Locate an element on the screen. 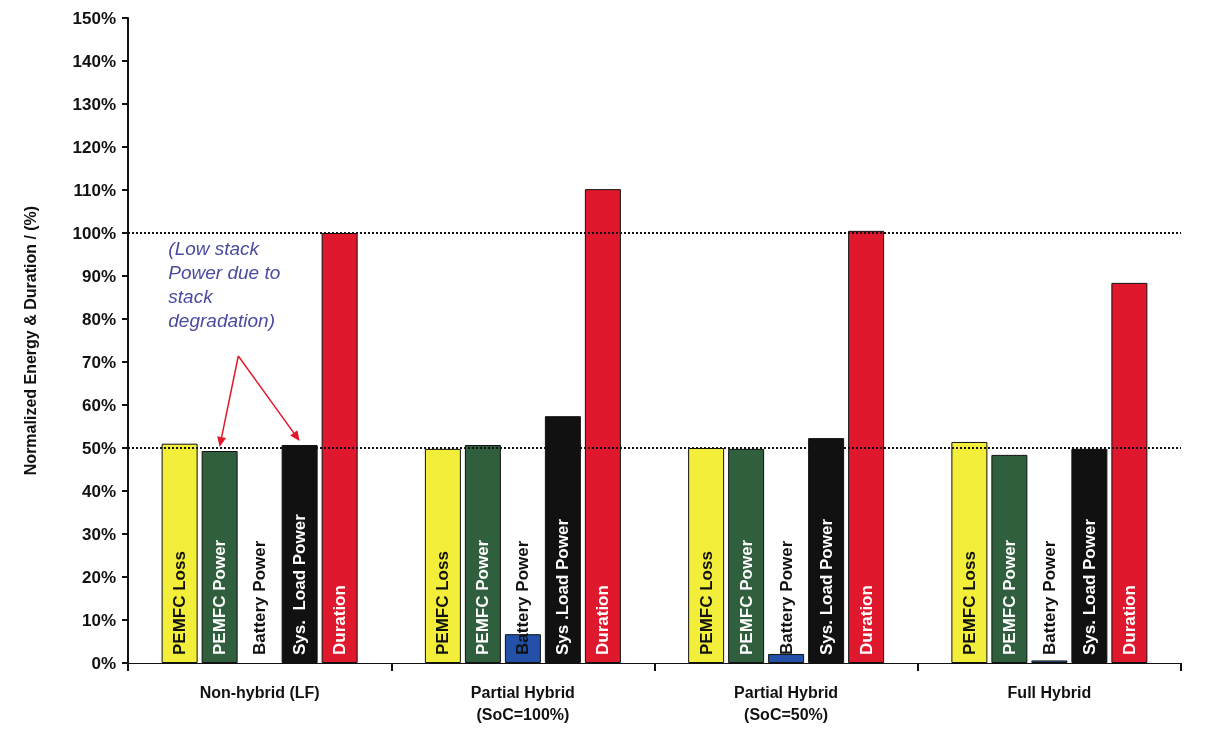  y-tick-label: 80% is located at coordinates (98, 319).